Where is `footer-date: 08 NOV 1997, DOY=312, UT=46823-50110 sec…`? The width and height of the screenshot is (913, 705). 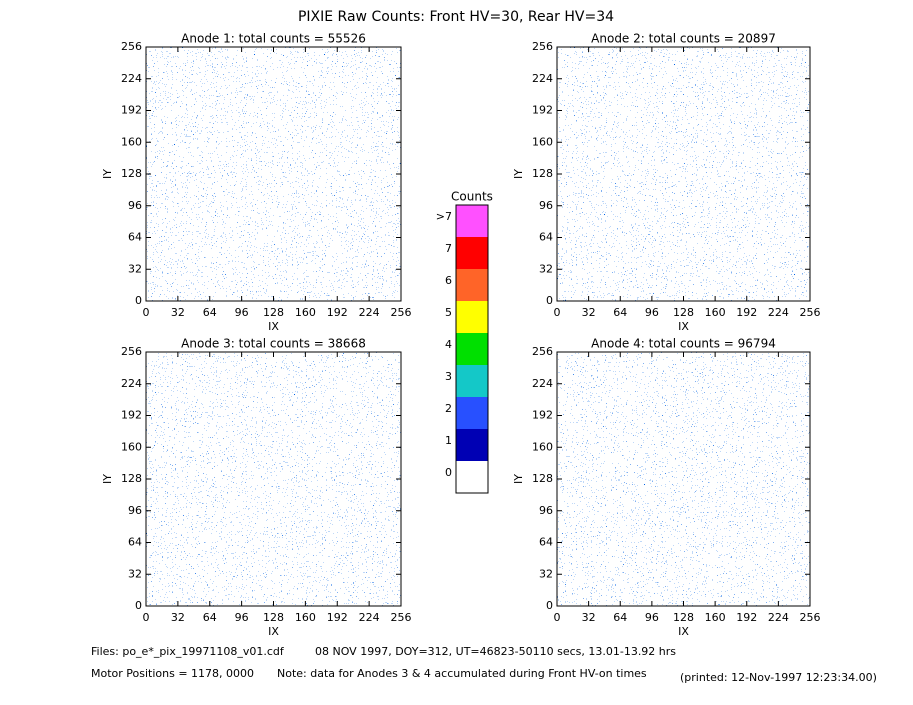 footer-date: 08 NOV 1997, DOY=312, UT=46823-50110 sec… is located at coordinates (495, 651).